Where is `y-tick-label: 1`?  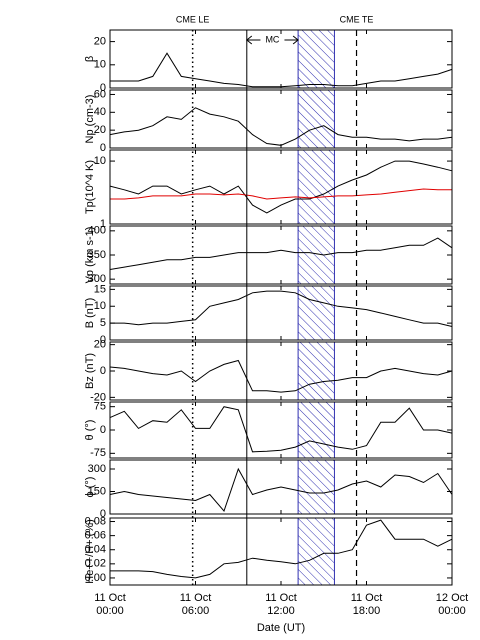
y-tick-label: 1 is located at coordinates (103, 224).